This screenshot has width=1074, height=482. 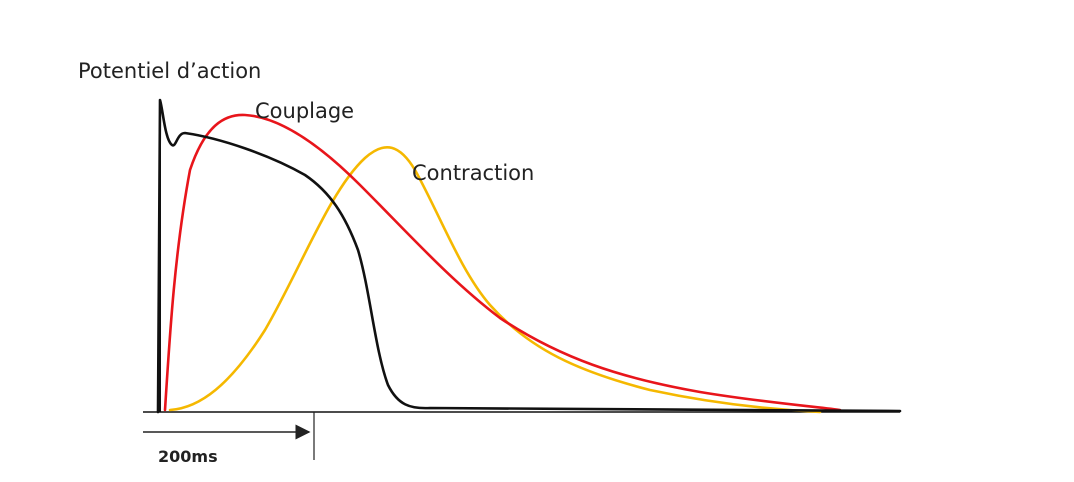 I want to click on coupling-label: Couplage, so click(x=304, y=111).